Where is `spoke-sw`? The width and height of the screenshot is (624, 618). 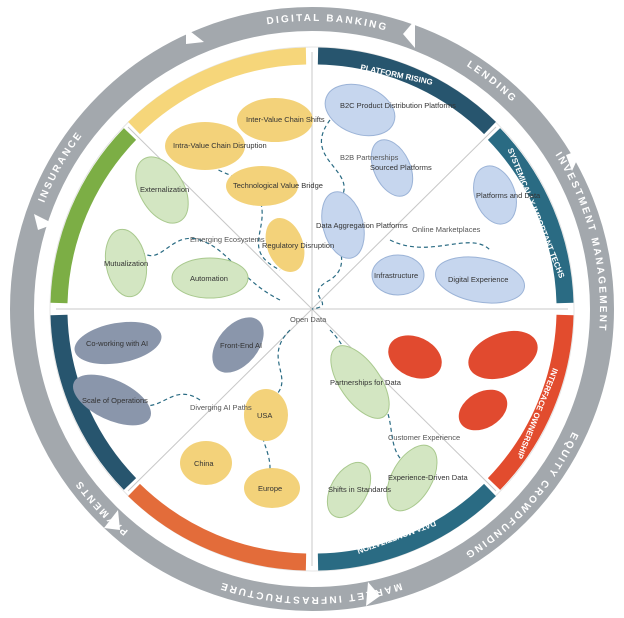
spoke-sw is located at coordinates (220, 400).